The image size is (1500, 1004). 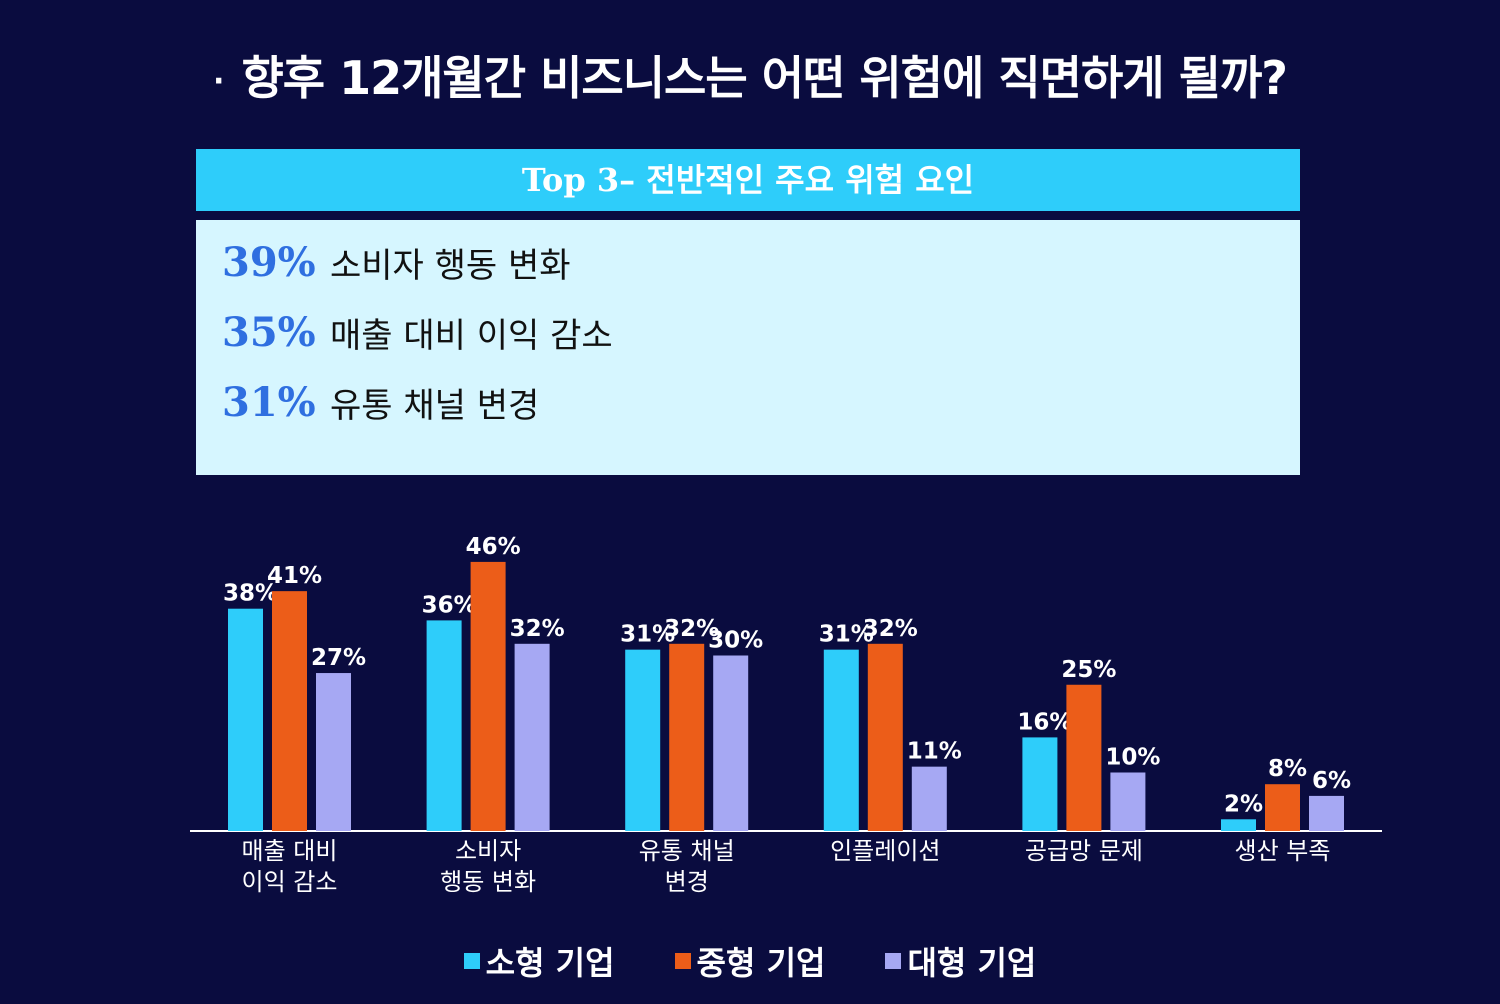 I want to click on top3-item-label: 유통 채널 변경, so click(x=435, y=405).